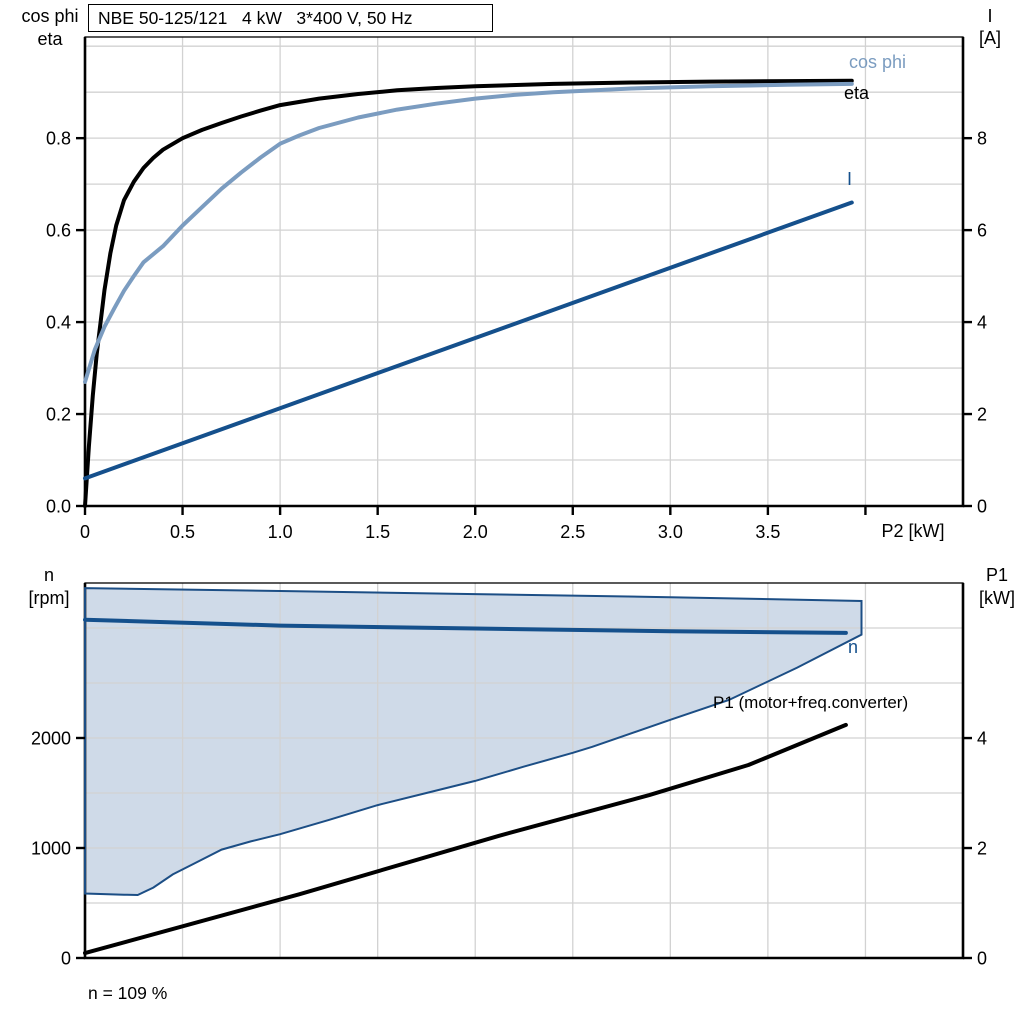  What do you see at coordinates (767, 532) in the screenshot?
I see `x-tick-label: 3.5` at bounding box center [767, 532].